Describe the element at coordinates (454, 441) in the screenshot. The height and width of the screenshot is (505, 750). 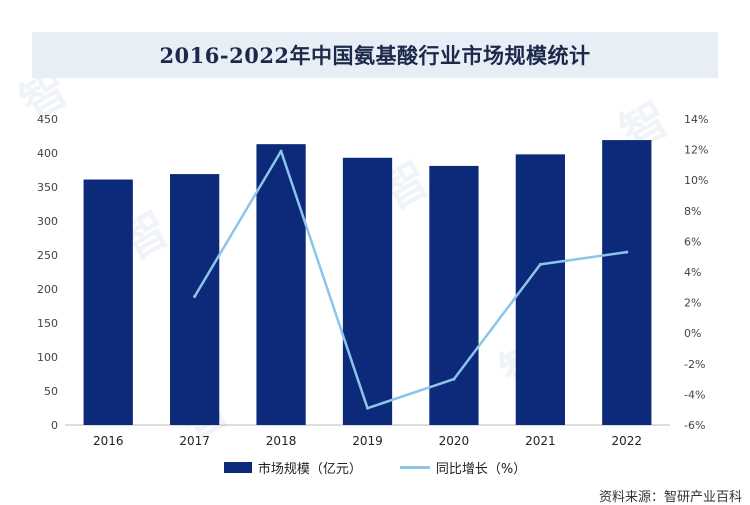
I see `x-tick-label: 2020` at that location.